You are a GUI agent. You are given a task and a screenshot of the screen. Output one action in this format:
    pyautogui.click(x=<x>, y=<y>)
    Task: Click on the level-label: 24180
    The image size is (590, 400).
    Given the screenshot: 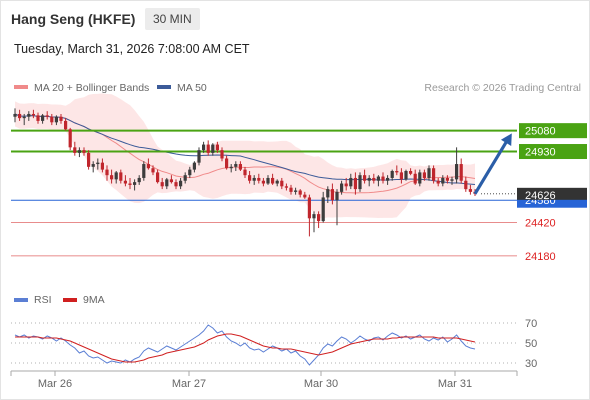 What is the action you would take?
    pyautogui.click(x=540, y=257)
    